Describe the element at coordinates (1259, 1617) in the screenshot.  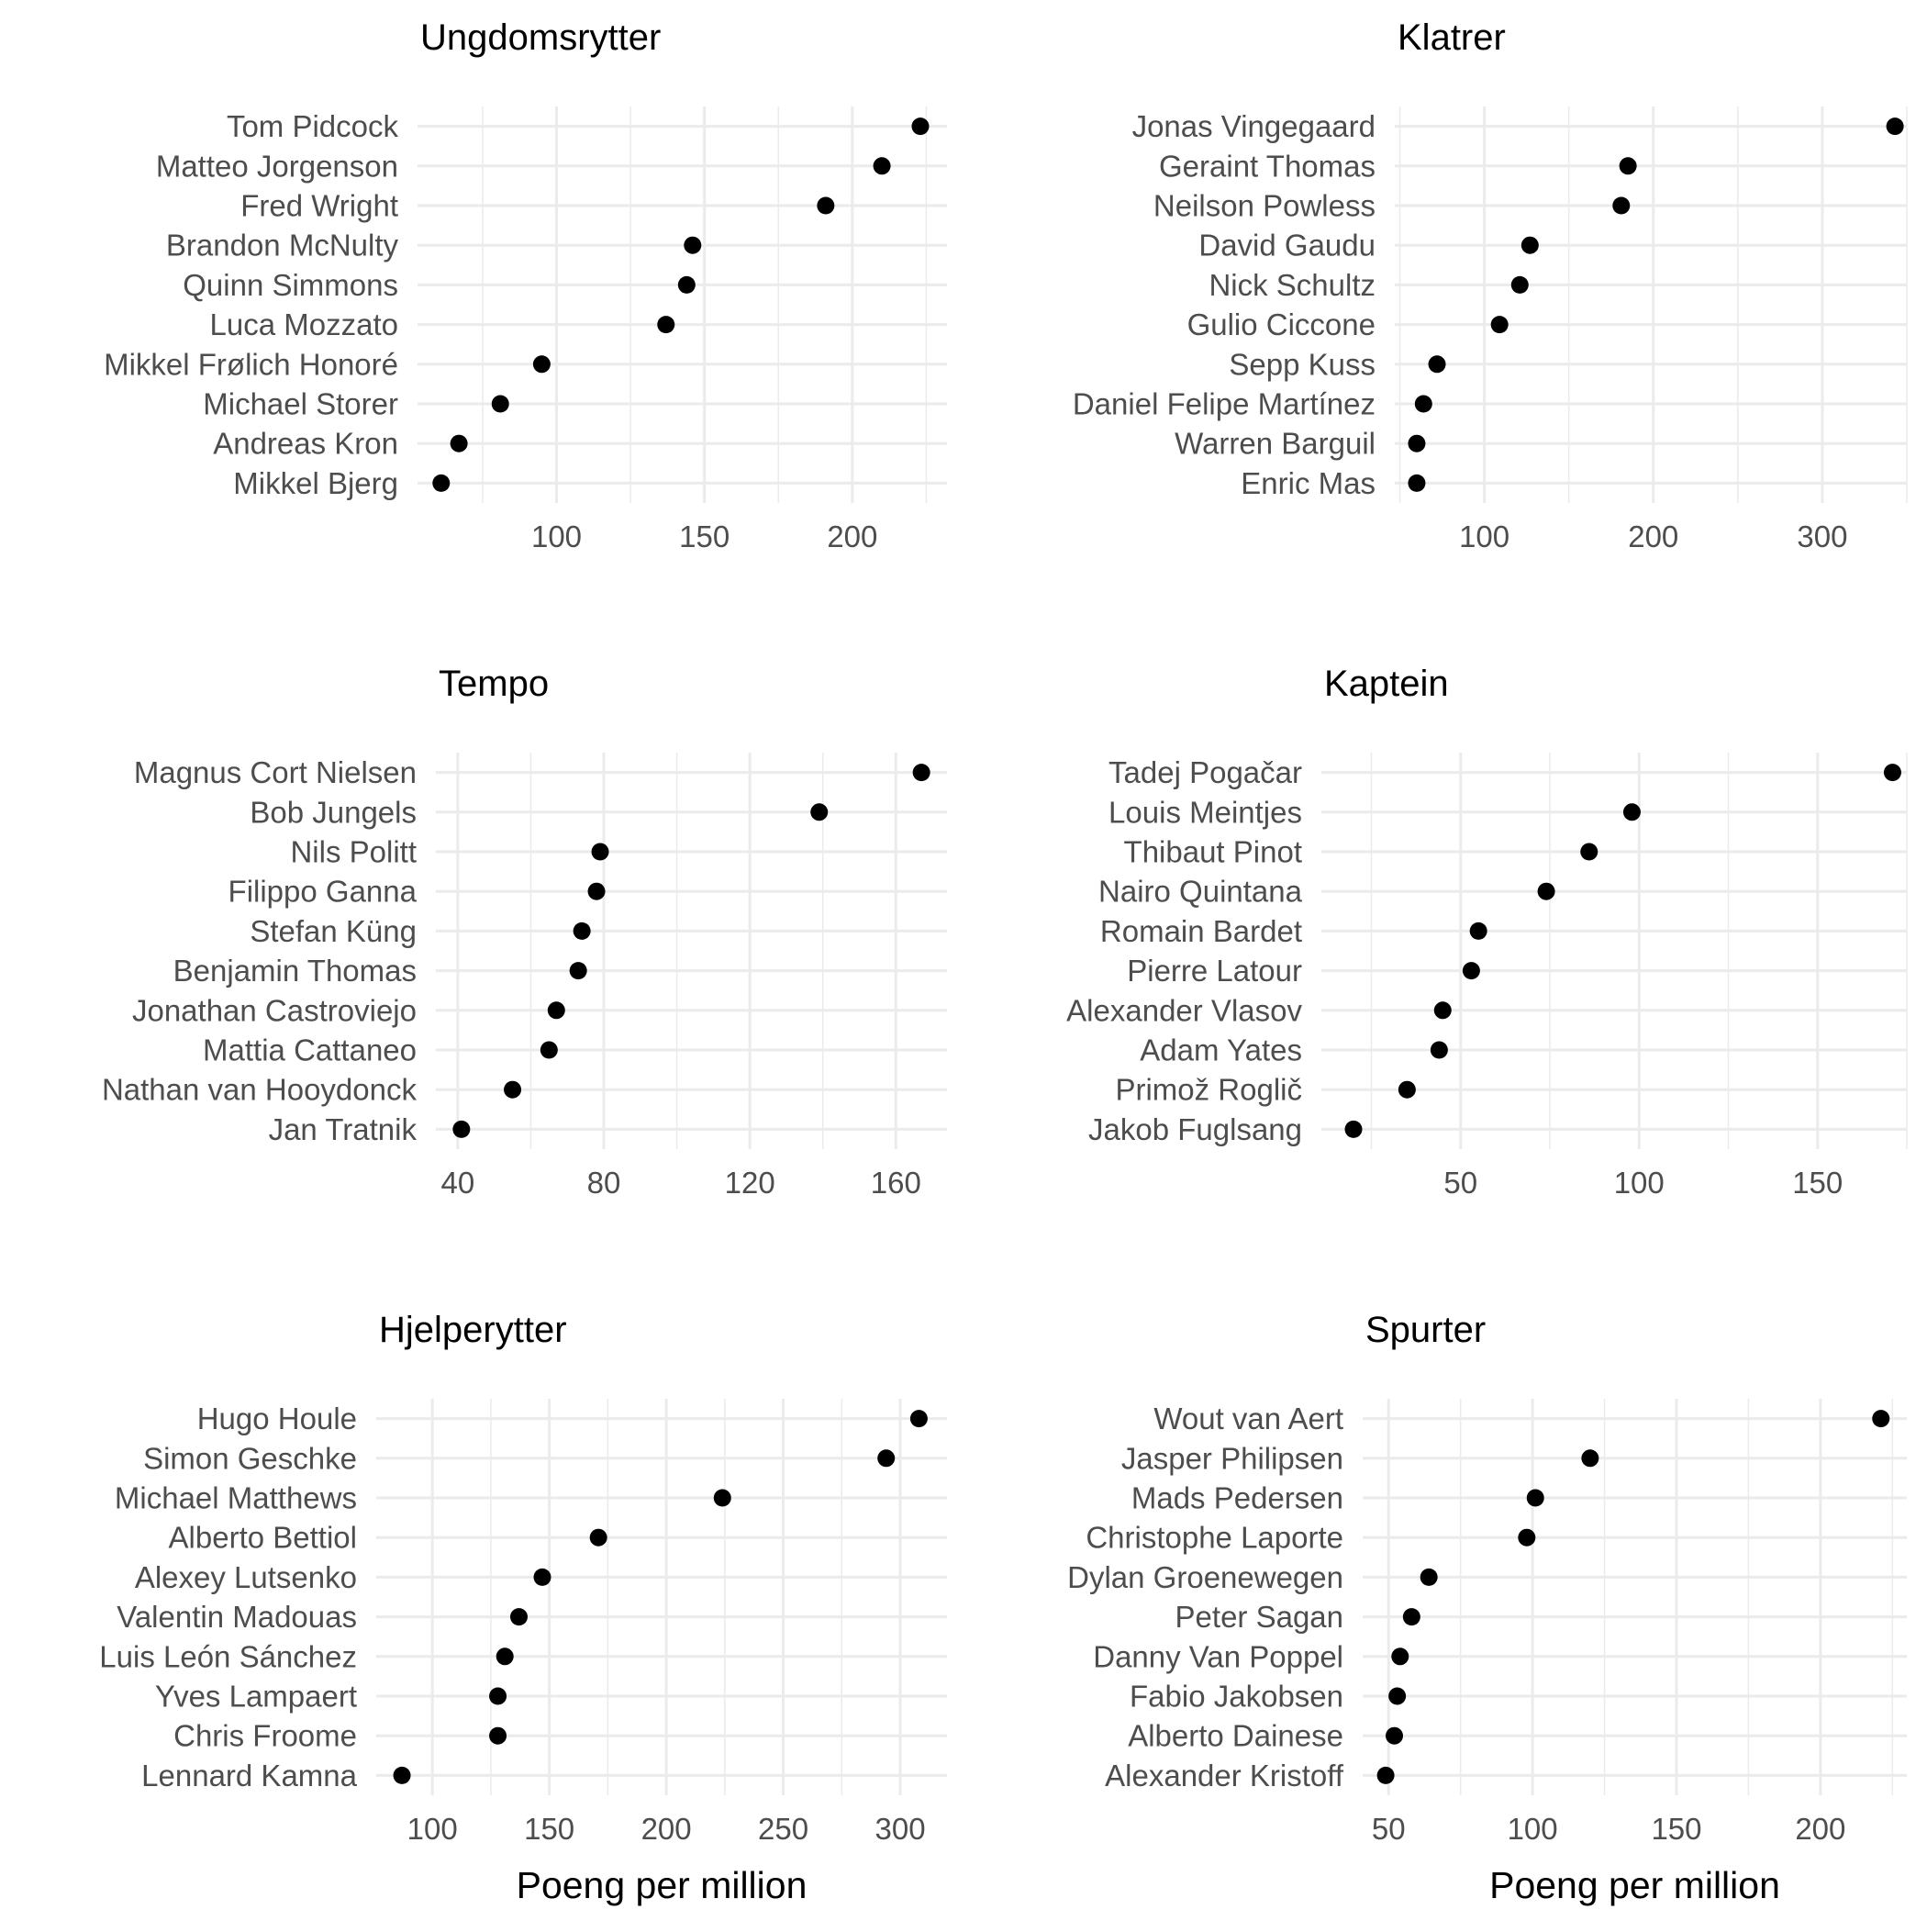
I see `rider-label: Peter Sagan` at that location.